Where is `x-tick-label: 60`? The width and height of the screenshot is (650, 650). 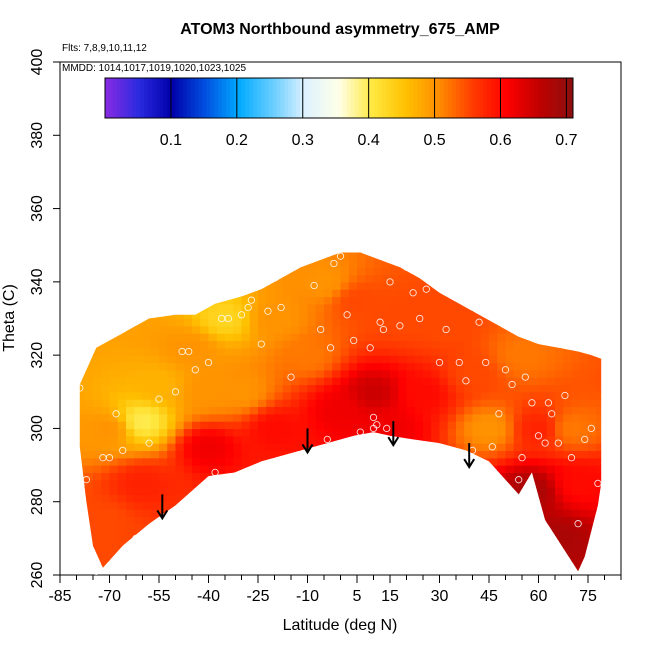
x-tick-label: 60 is located at coordinates (539, 596).